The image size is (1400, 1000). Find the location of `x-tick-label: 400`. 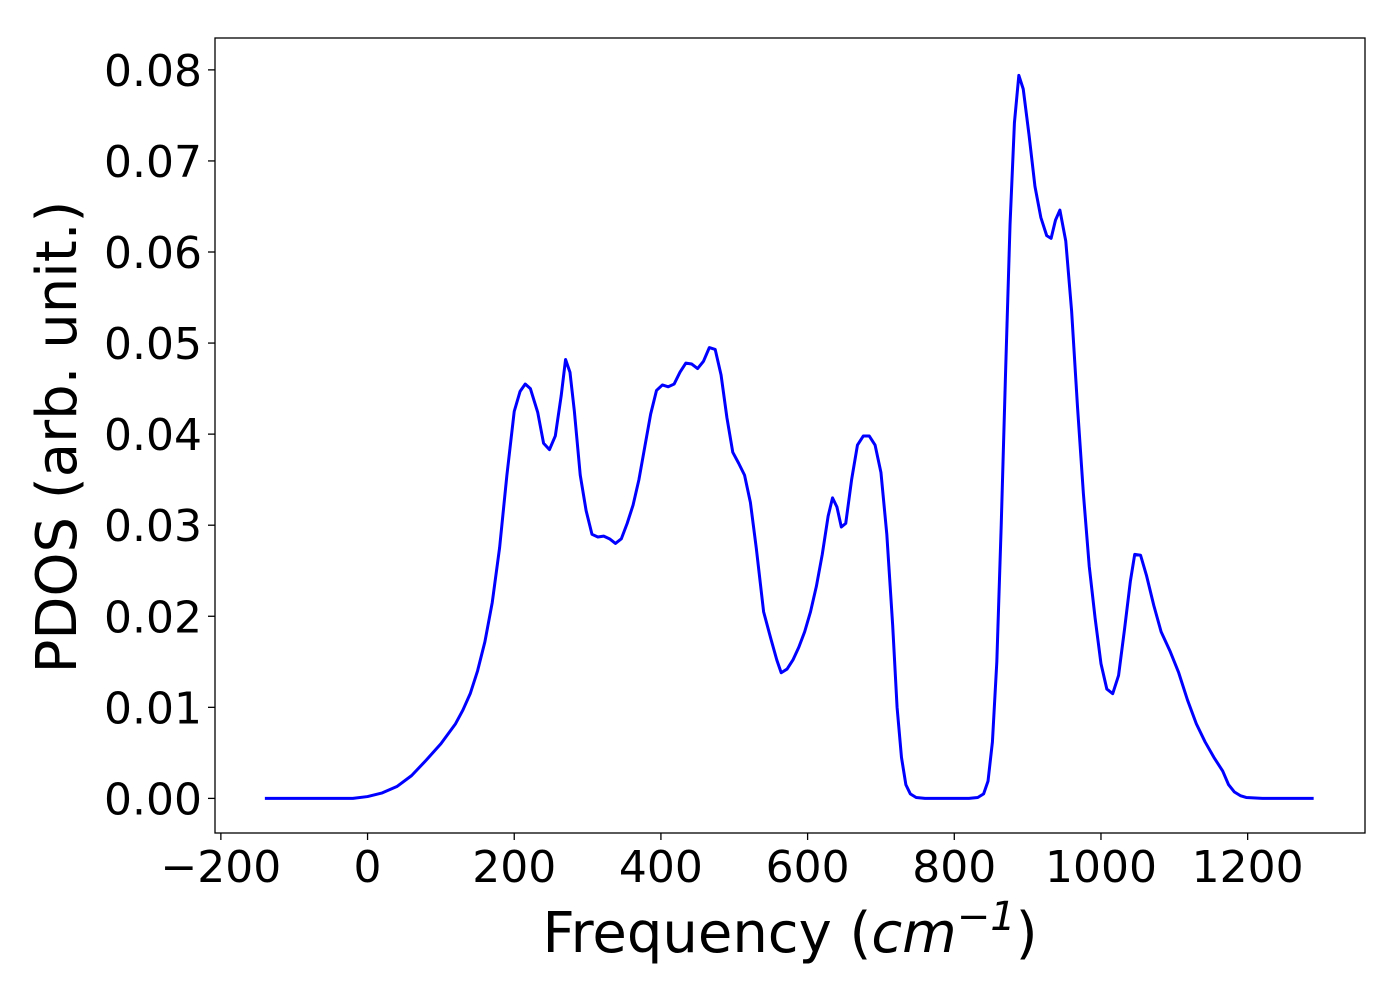

x-tick-label: 400 is located at coordinates (661, 867).